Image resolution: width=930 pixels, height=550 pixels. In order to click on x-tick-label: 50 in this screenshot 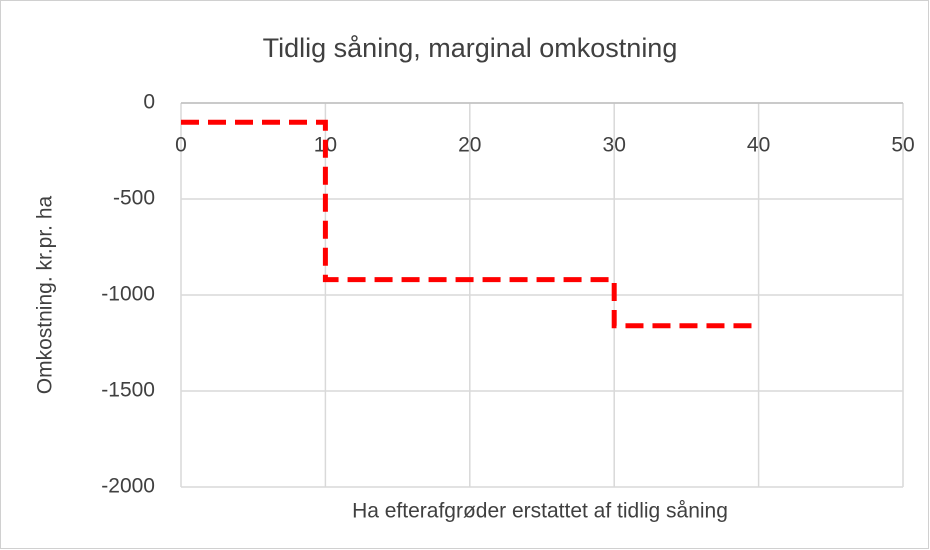, I will do `click(902, 145)`.